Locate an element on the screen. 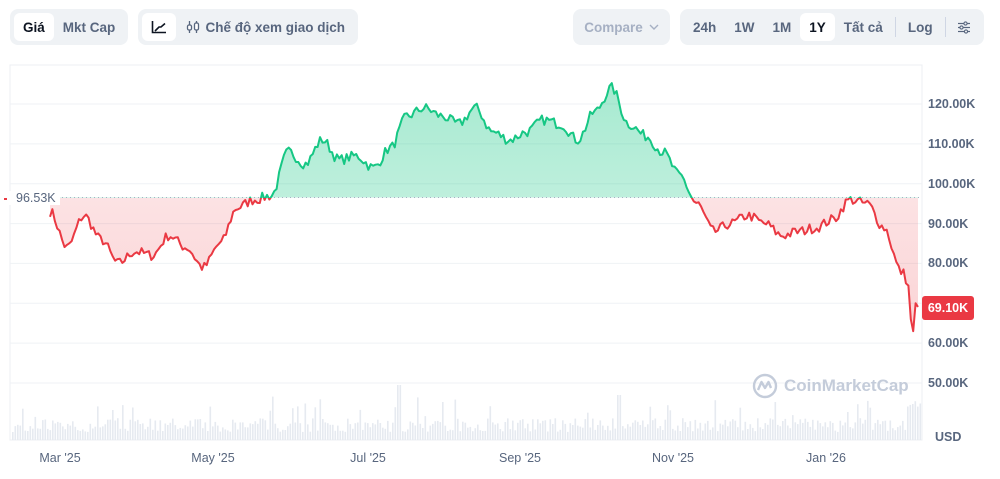 The height and width of the screenshot is (479, 1000). baseline-marker is located at coordinates (5, 199).